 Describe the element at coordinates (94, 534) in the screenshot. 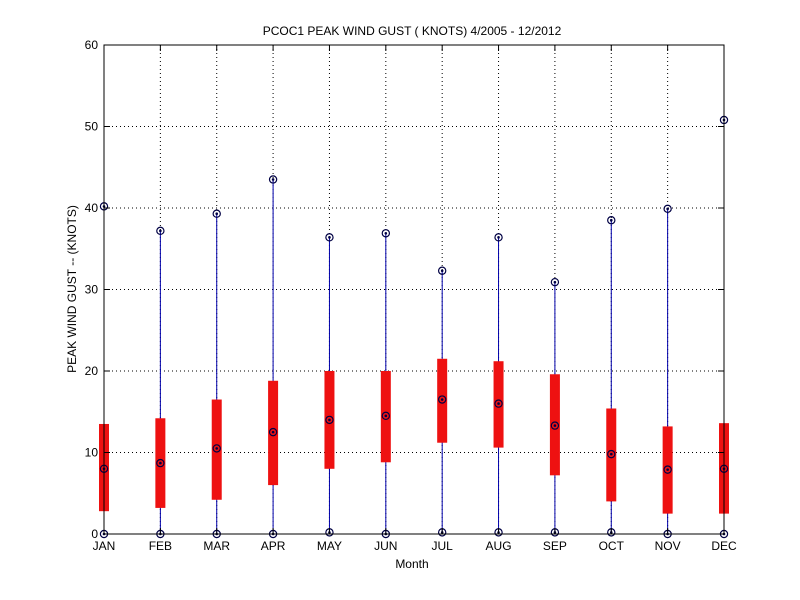

I see `y-tick-label: 0` at that location.